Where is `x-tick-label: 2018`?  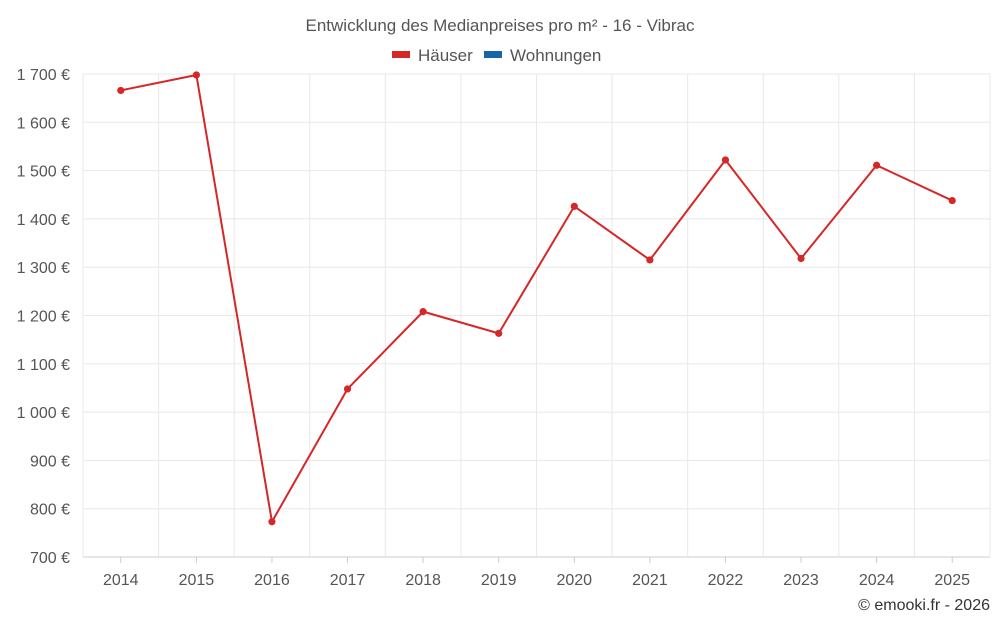
x-tick-label: 2018 is located at coordinates (423, 580).